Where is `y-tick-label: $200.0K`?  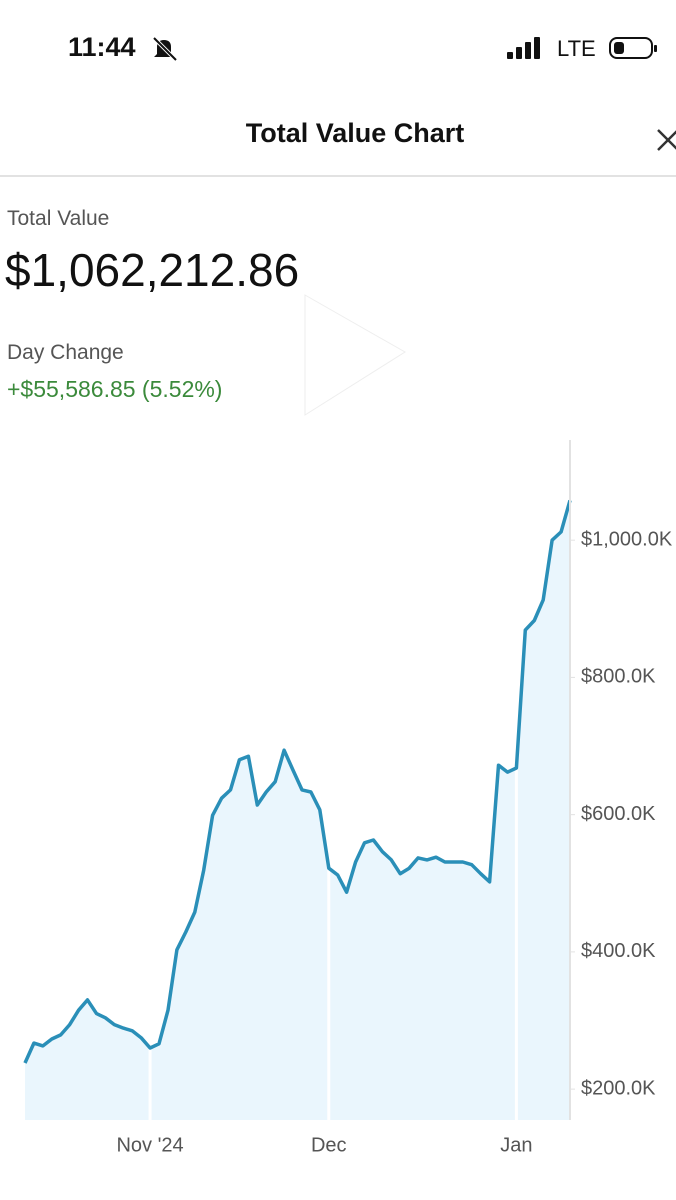 y-tick-label: $200.0K is located at coordinates (618, 1088).